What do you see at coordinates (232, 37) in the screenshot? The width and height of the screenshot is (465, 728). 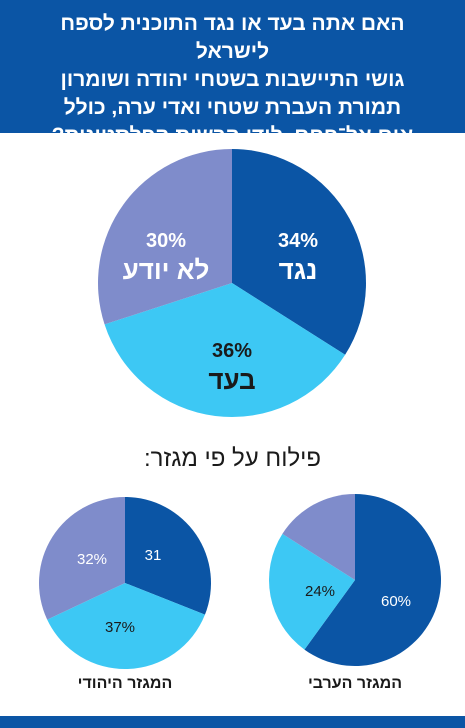 I see `question-line: האם אתה בעד או נגד התוכנית לספח לישראל` at bounding box center [232, 37].